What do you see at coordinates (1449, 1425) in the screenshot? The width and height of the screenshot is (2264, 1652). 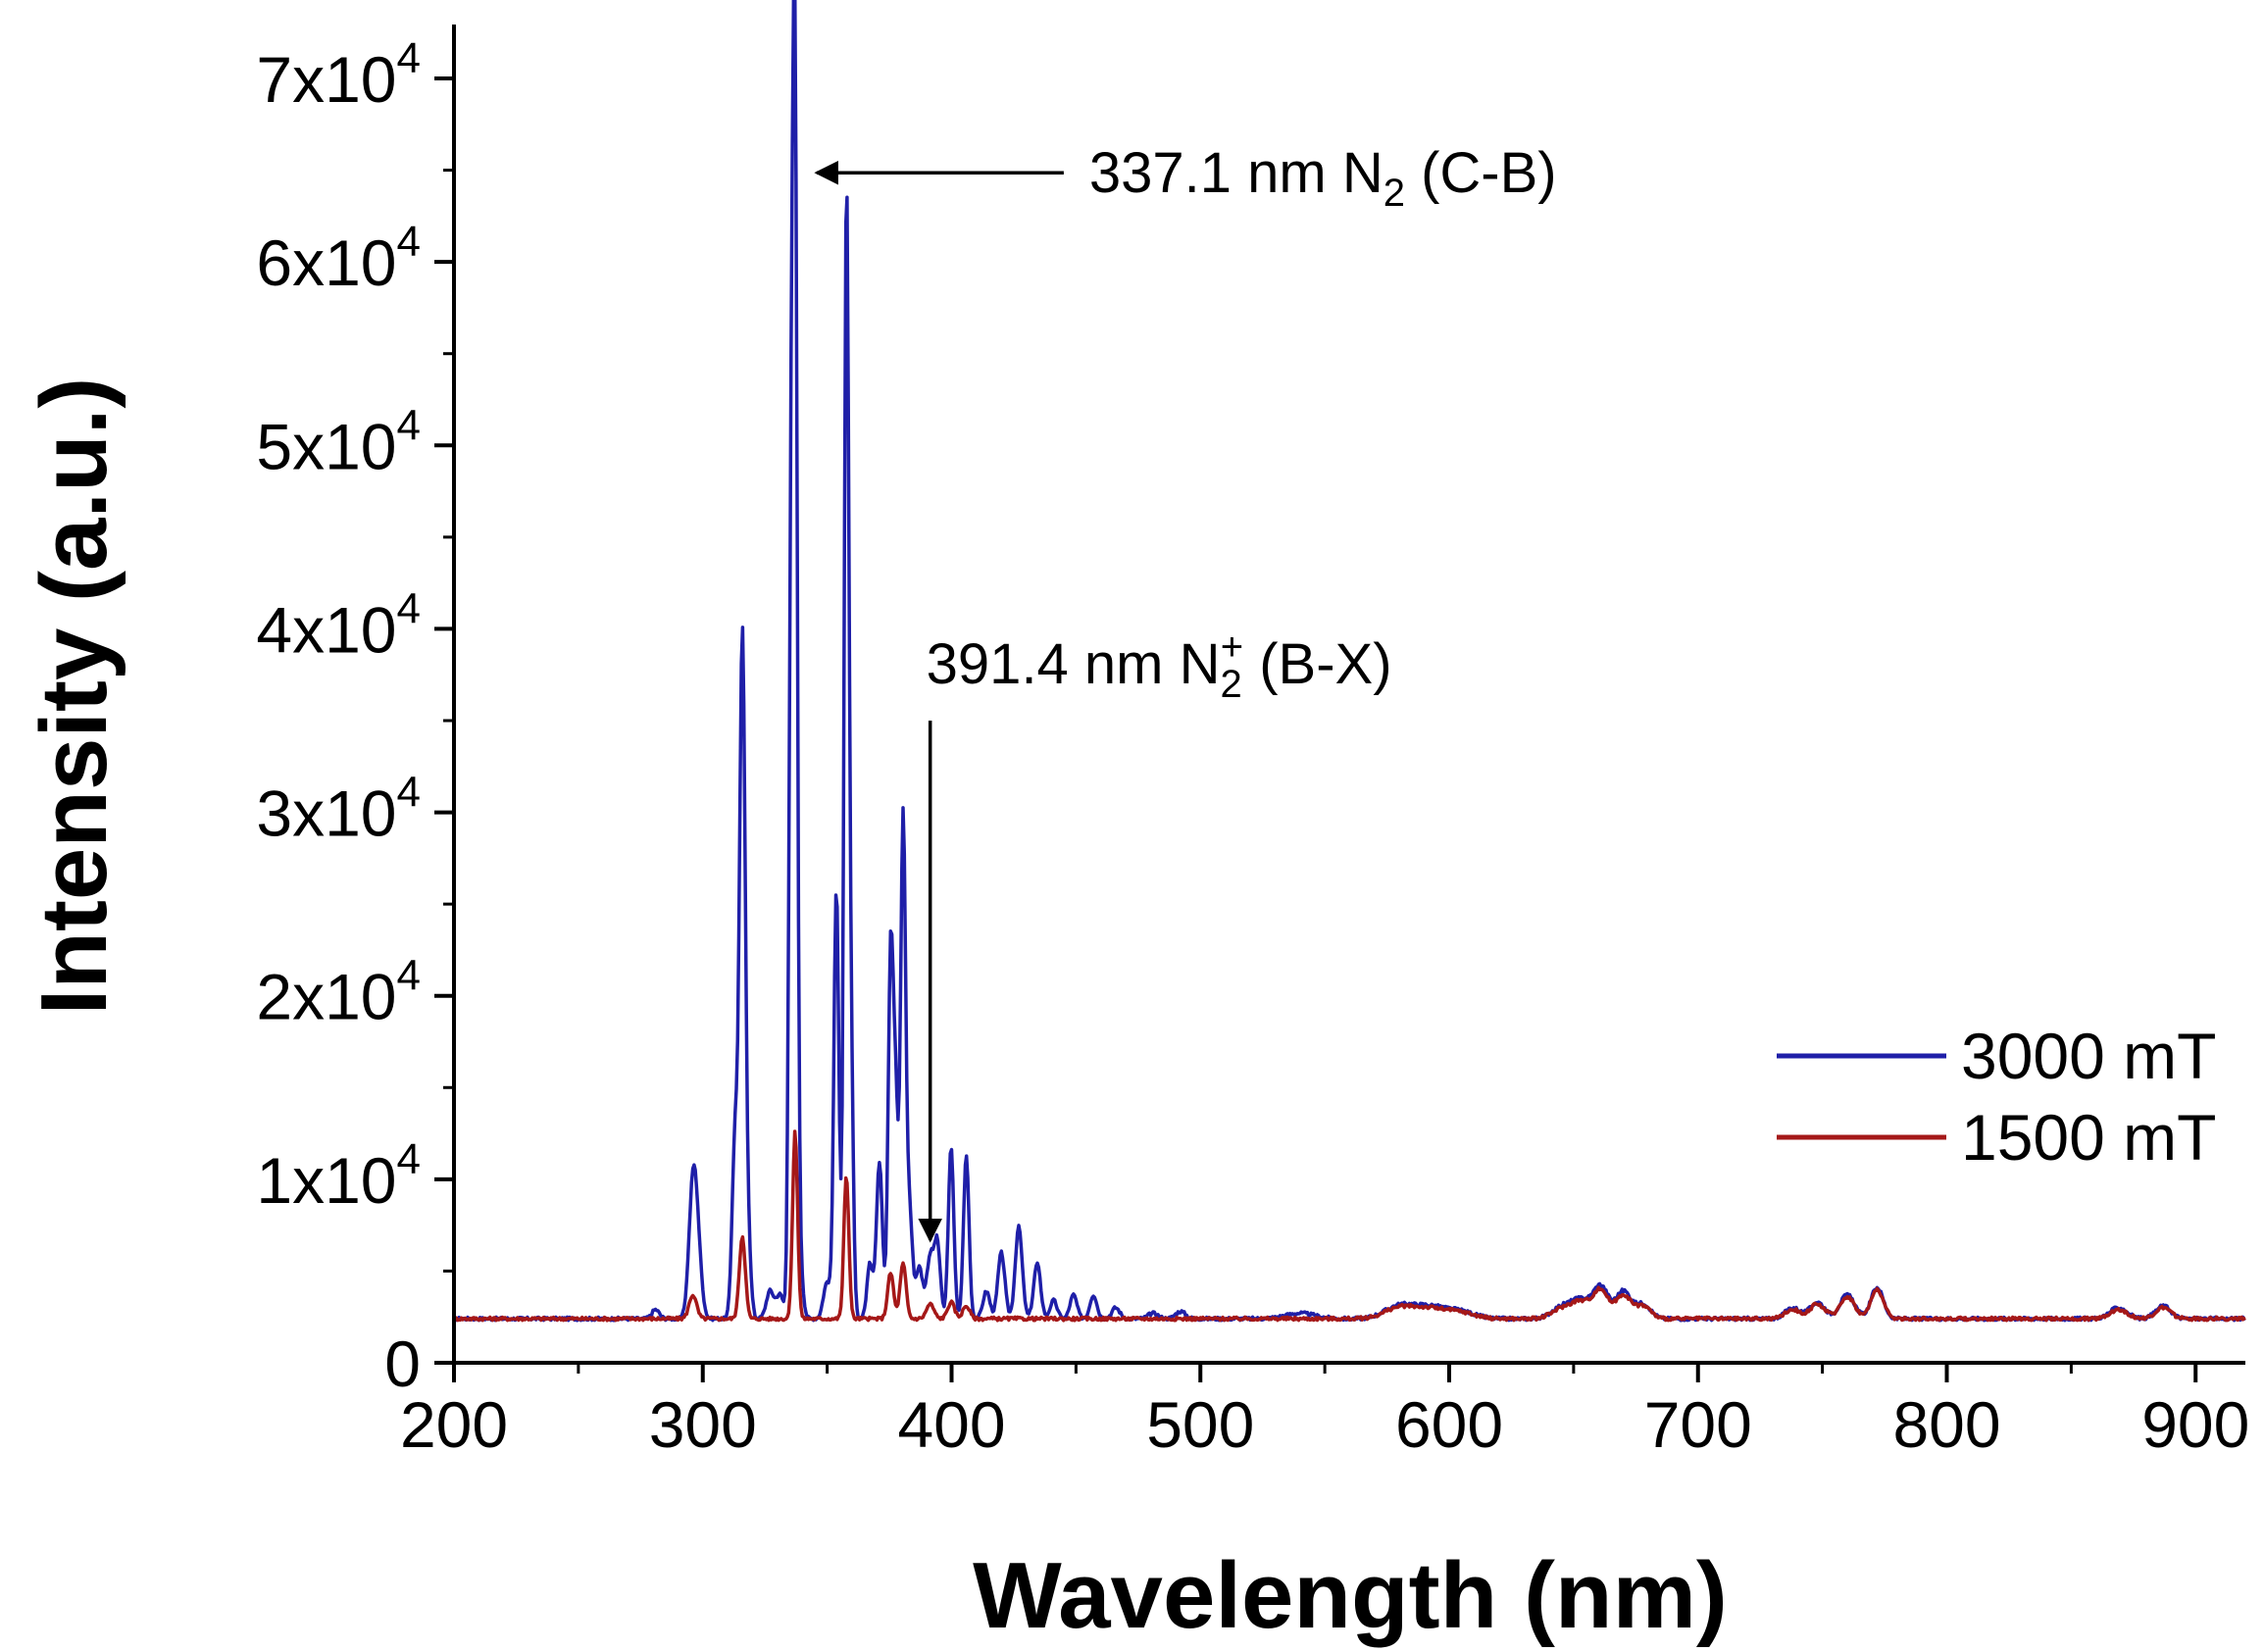 I see `x-tick-label: 600` at bounding box center [1449, 1425].